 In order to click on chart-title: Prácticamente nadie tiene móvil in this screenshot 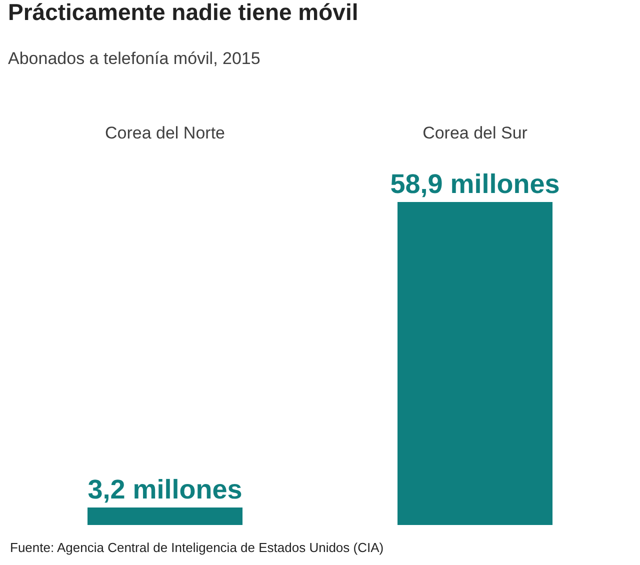, I will do `click(183, 13)`.